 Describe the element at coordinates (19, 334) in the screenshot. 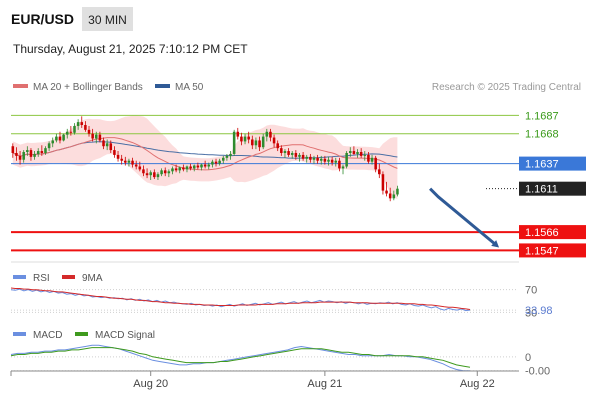

I see `macd-legend-swatch` at that location.